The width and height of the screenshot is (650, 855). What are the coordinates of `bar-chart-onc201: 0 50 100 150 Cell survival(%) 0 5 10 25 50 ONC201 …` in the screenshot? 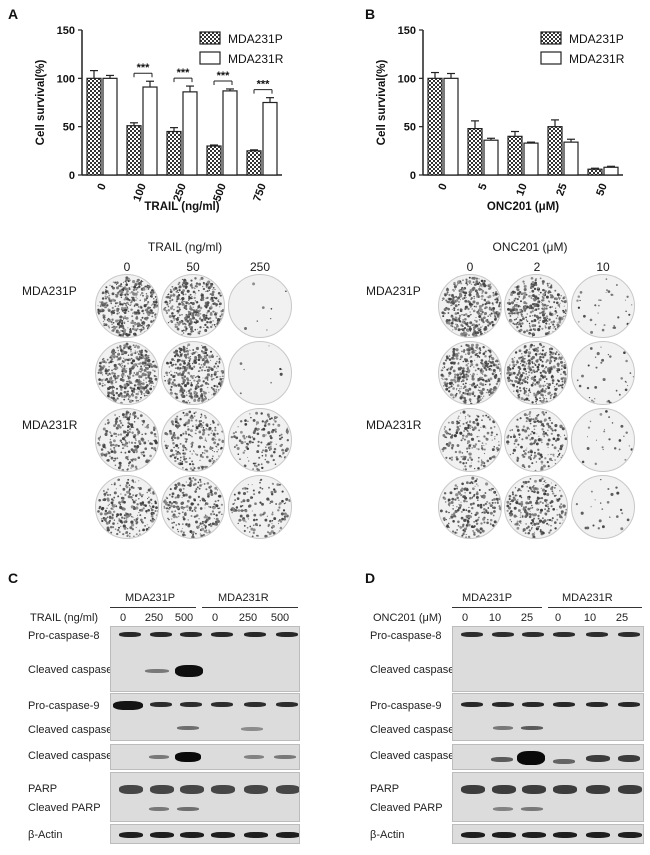 It's located at (500, 119).